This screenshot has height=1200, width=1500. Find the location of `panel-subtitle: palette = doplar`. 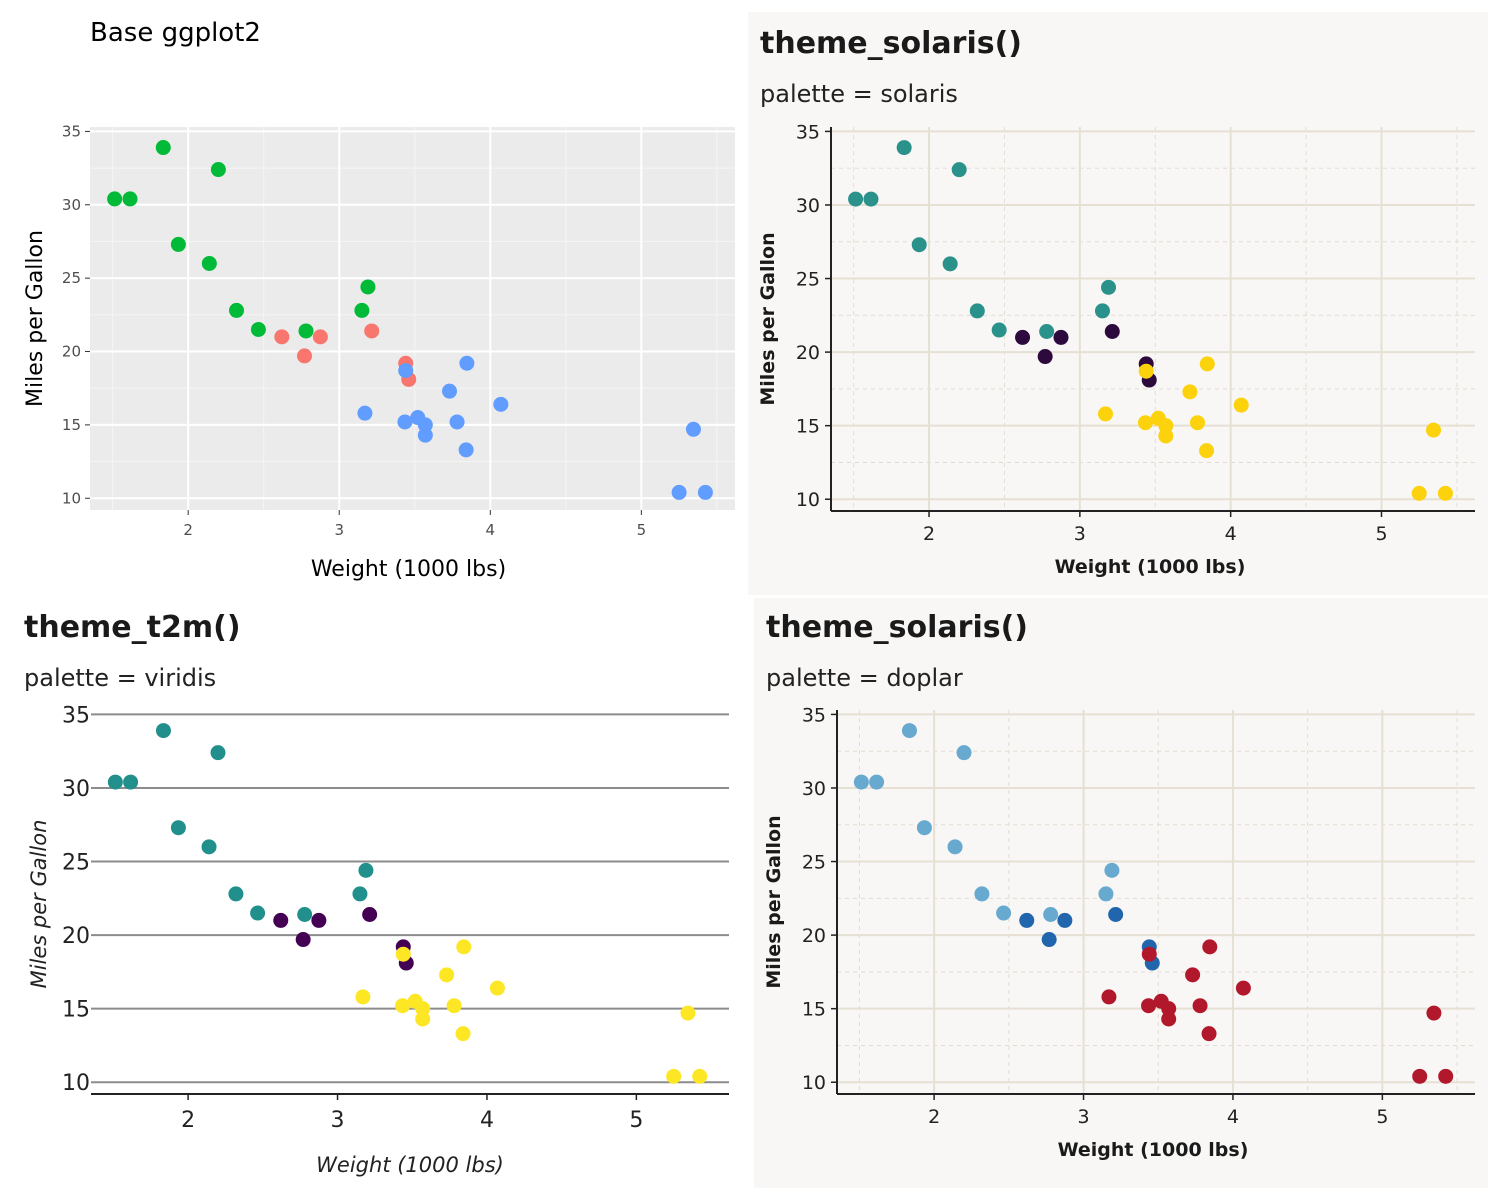

panel-subtitle: palette = doplar is located at coordinates (864, 678).